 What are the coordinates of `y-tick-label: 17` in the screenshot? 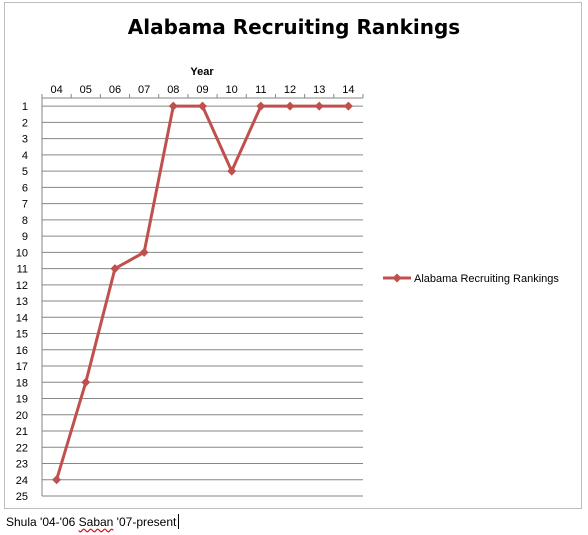 It's located at (22, 367).